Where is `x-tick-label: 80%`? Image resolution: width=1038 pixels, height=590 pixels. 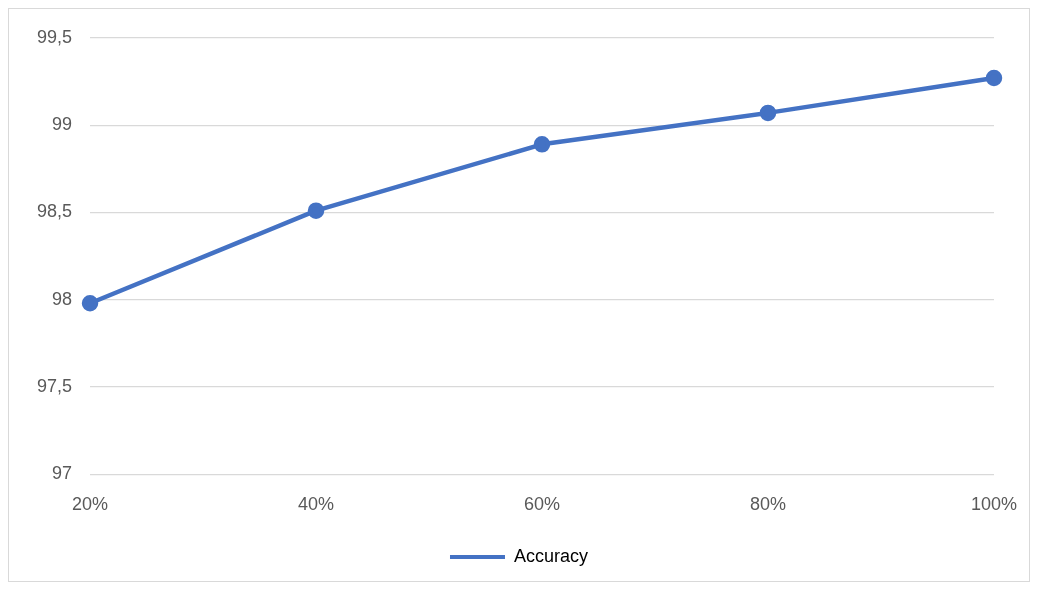
x-tick-label: 80% is located at coordinates (768, 504).